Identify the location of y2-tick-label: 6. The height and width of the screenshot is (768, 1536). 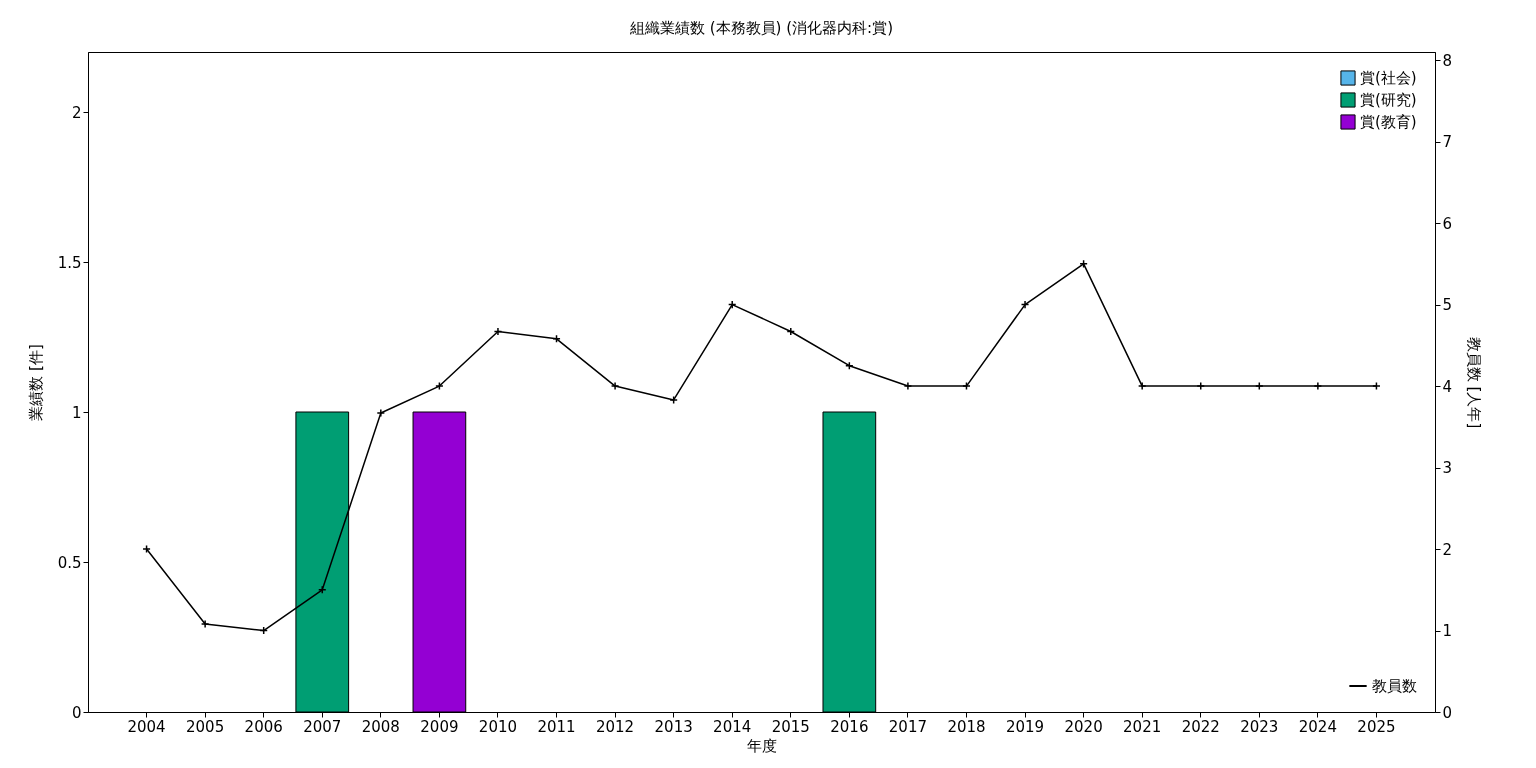
(1447, 223).